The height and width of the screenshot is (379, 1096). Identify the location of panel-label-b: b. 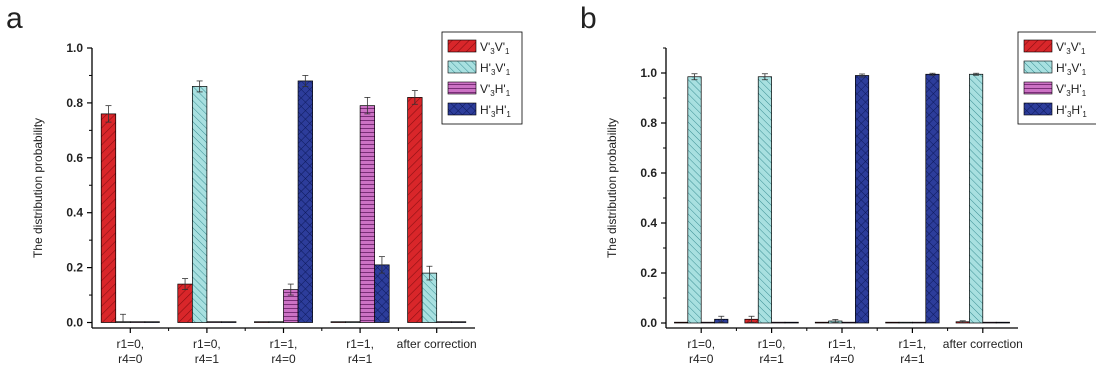
(588, 18).